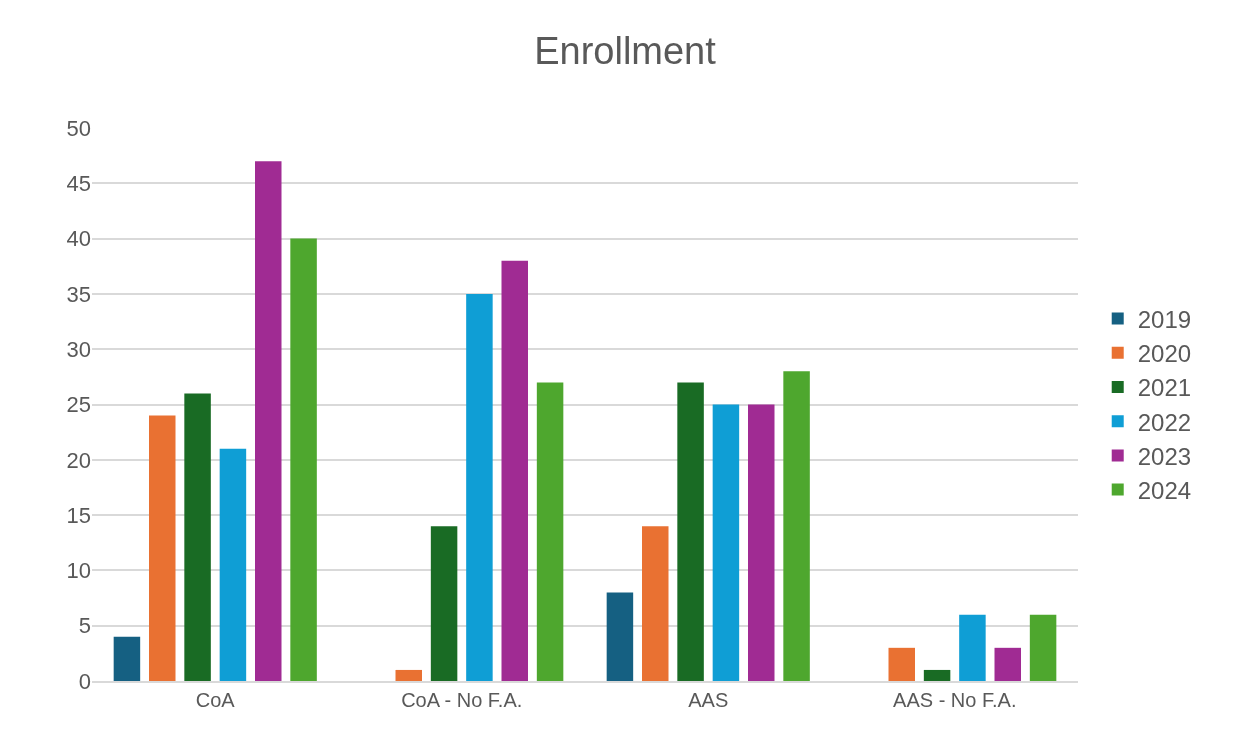 This screenshot has width=1250, height=751. What do you see at coordinates (1164, 354) in the screenshot?
I see `legend-label: 2020` at bounding box center [1164, 354].